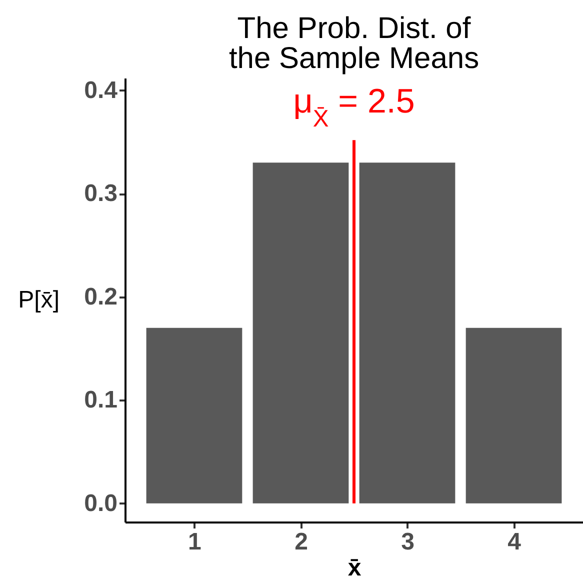  What do you see at coordinates (101, 194) in the screenshot?
I see `y-tick-label: 0.3` at bounding box center [101, 194].